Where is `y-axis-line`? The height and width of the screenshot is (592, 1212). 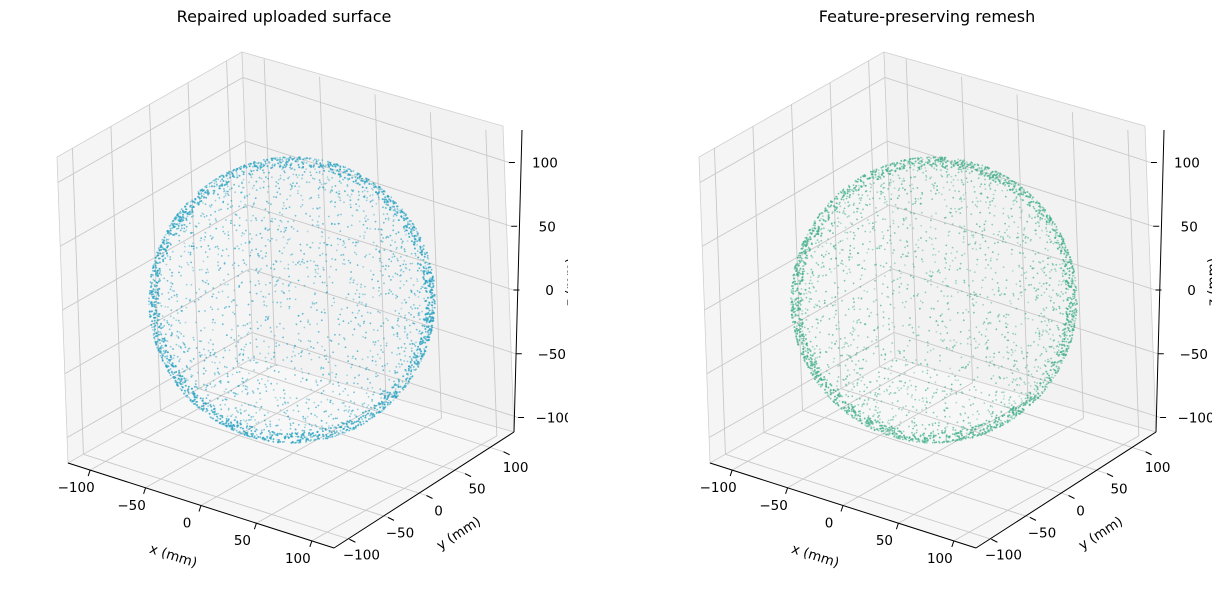
y-axis-line is located at coordinates (1066, 490).